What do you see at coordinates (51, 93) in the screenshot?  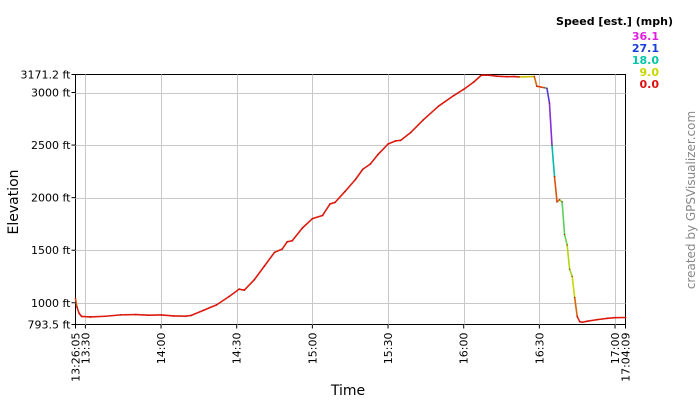 I see `y-tick-label: 3000 ft` at bounding box center [51, 93].